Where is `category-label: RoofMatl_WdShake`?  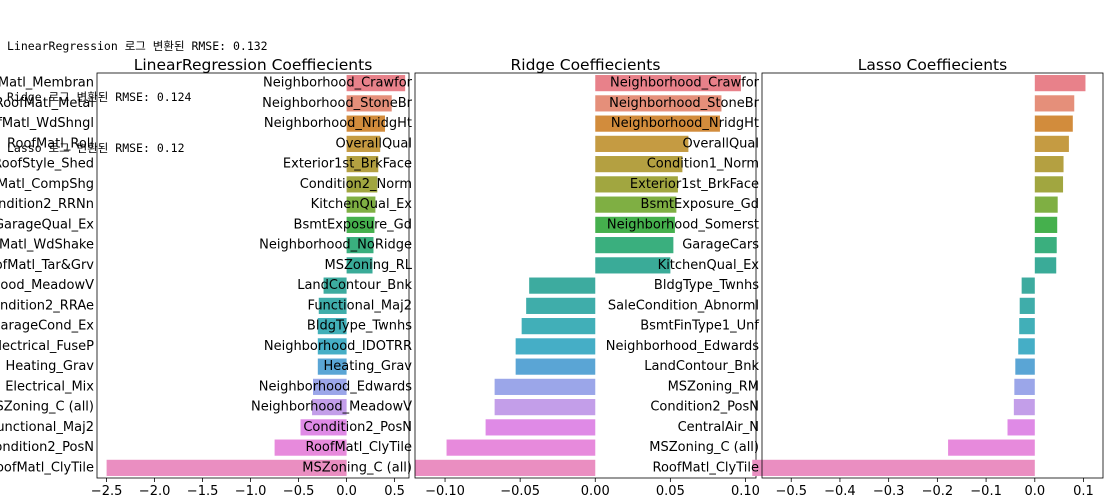 category-label: RoofMatl_WdShake is located at coordinates (47, 245).